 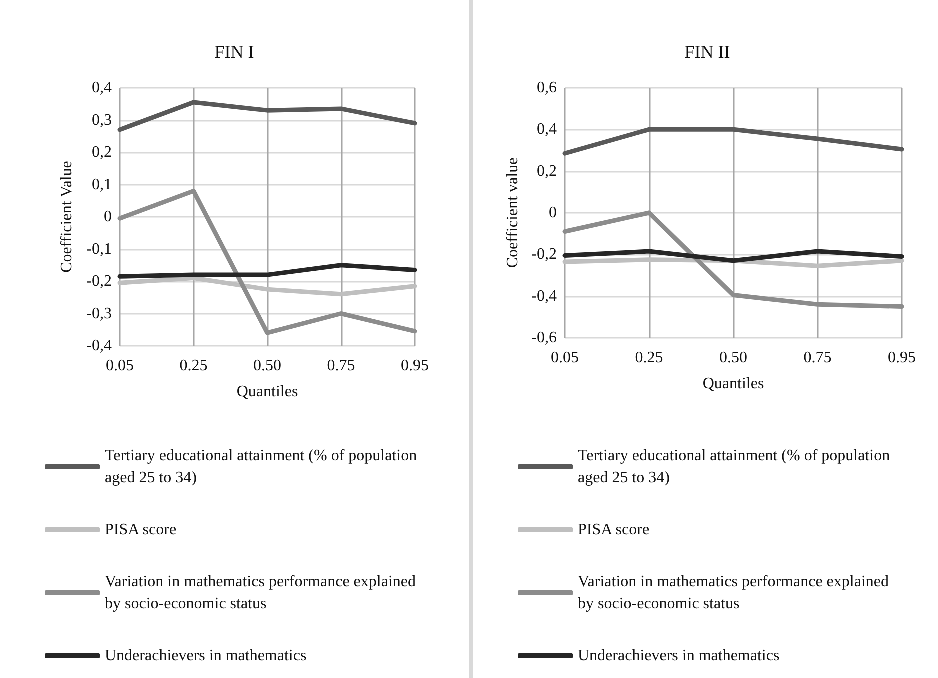 What do you see at coordinates (234, 52) in the screenshot?
I see `chart-title: FIN I` at bounding box center [234, 52].